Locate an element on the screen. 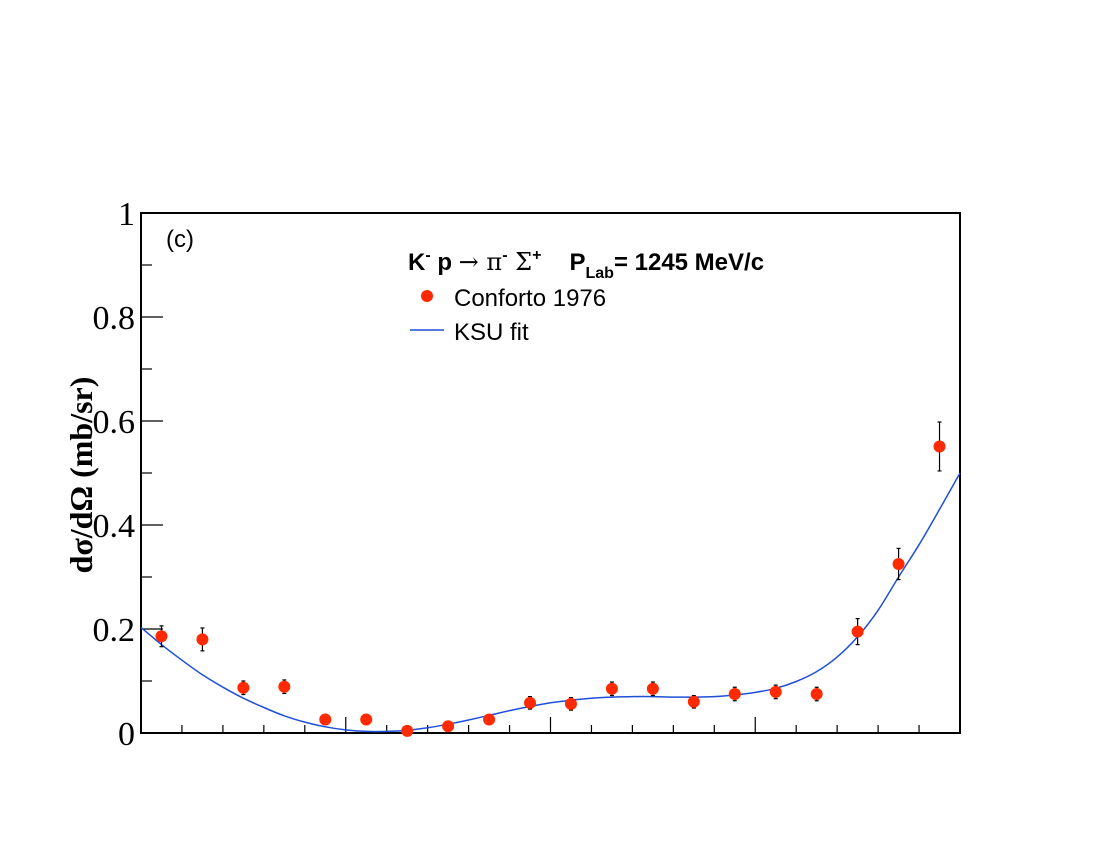  legend-marker-points is located at coordinates (427, 296).